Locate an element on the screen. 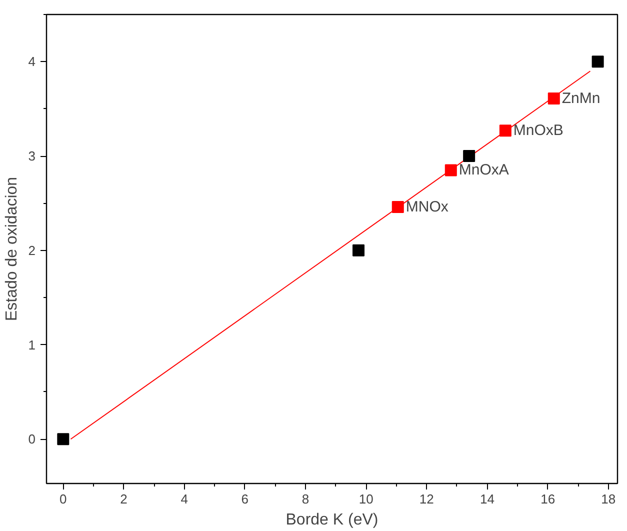 The width and height of the screenshot is (627, 531). x-tick-label: 8 is located at coordinates (306, 499).